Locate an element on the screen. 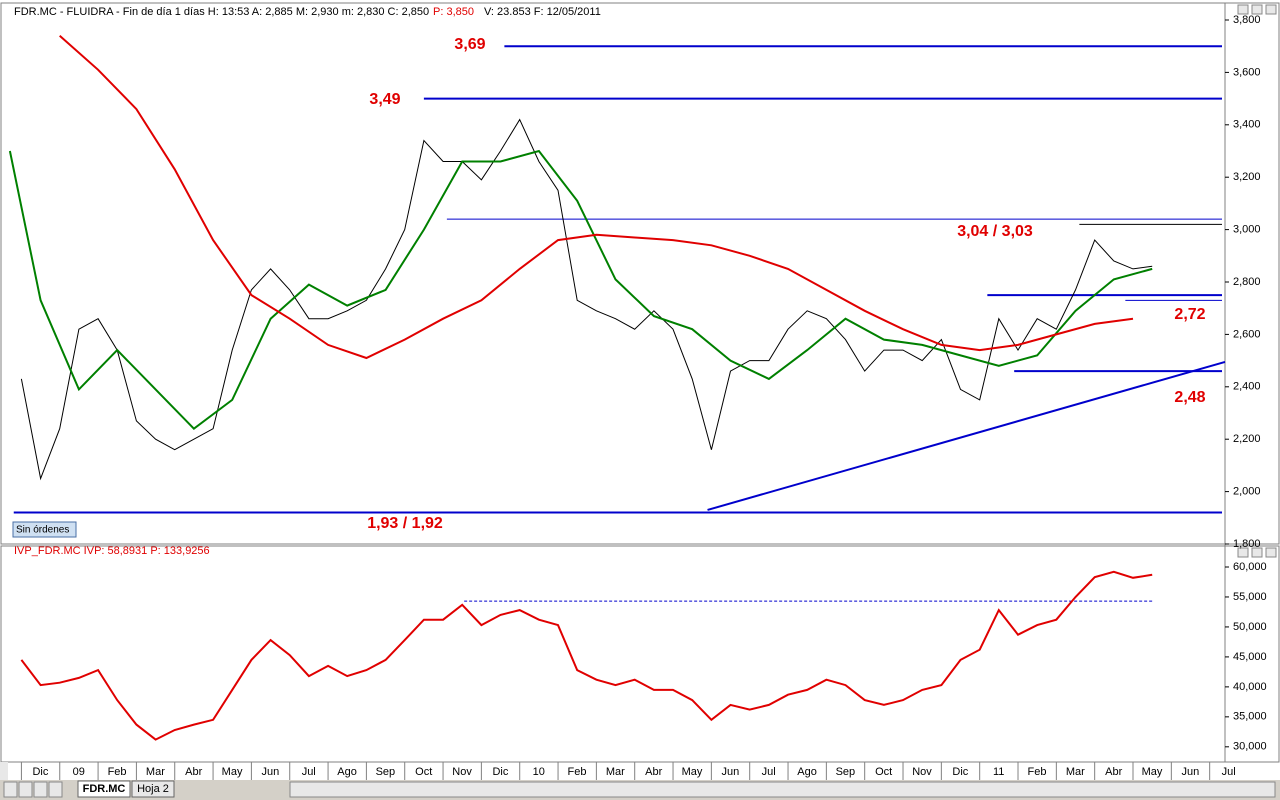 The width and height of the screenshot is (1280, 800). price-title-tail: V: 23.853 F: 12/05/2011 is located at coordinates (542, 12).